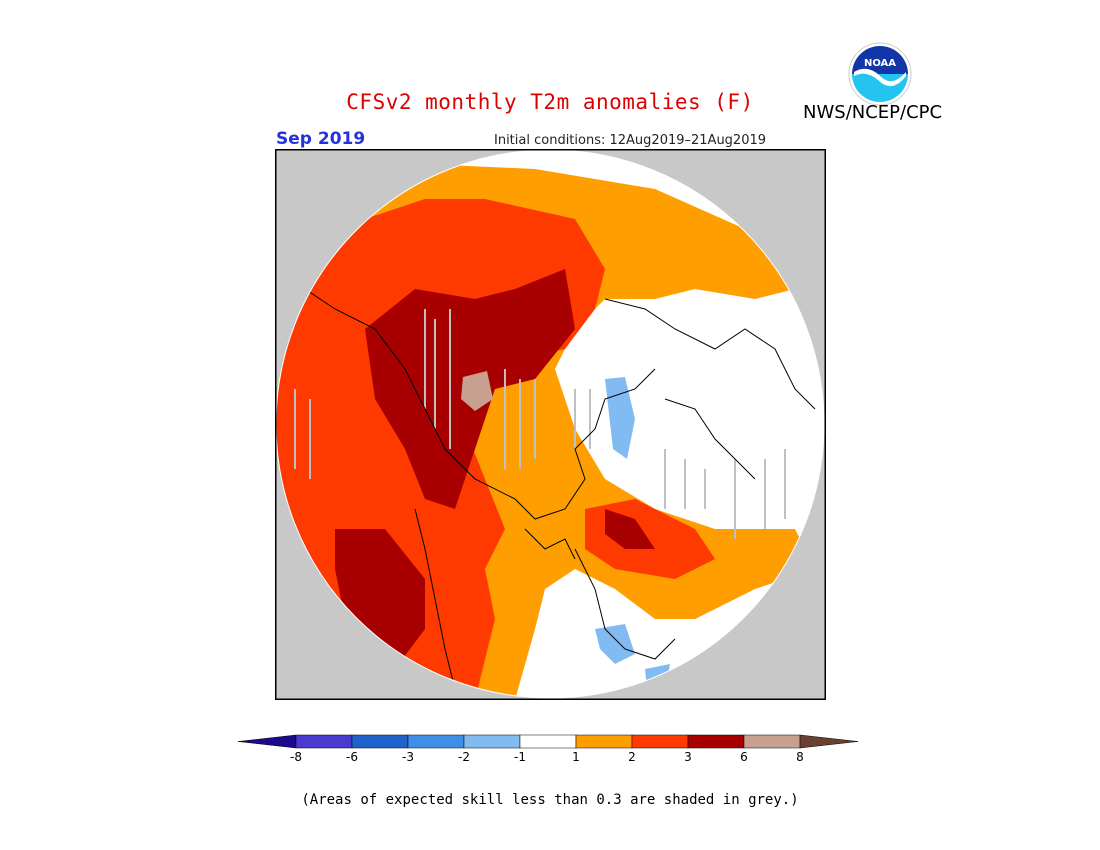  What do you see at coordinates (321, 139) in the screenshot?
I see `forecast-month: Sep 2019` at bounding box center [321, 139].